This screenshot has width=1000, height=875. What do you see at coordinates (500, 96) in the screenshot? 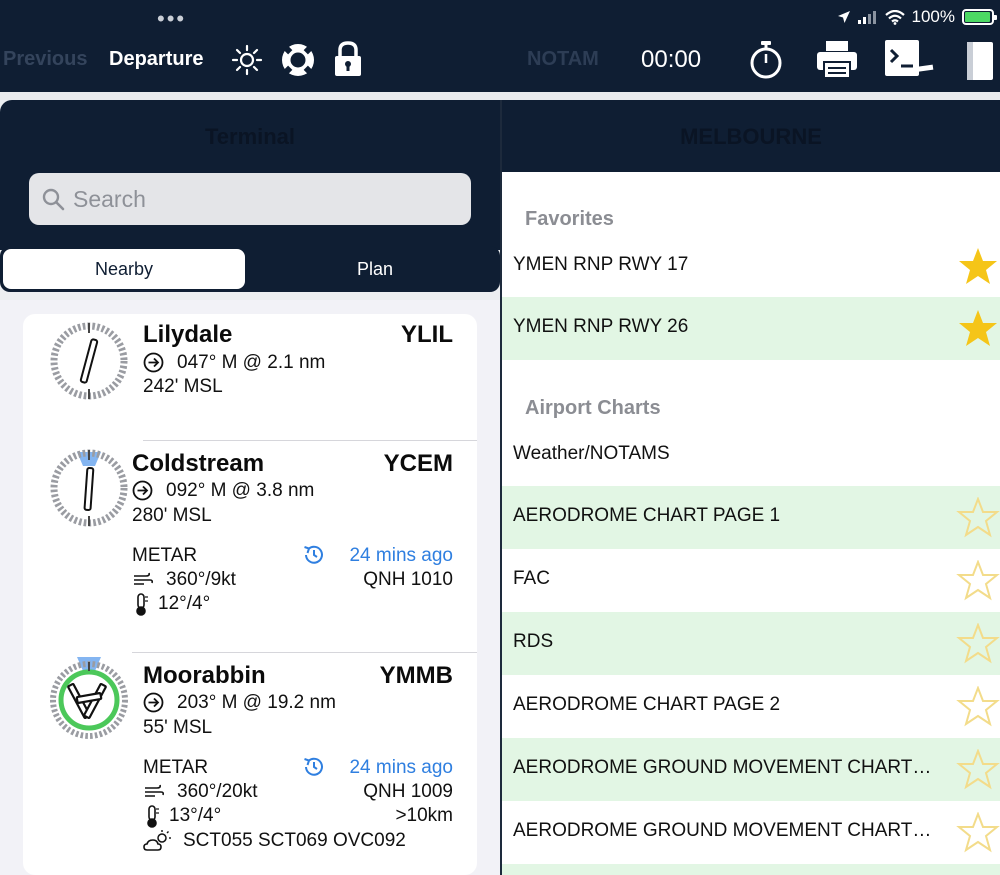
I see `toolbar-separator` at bounding box center [500, 96].